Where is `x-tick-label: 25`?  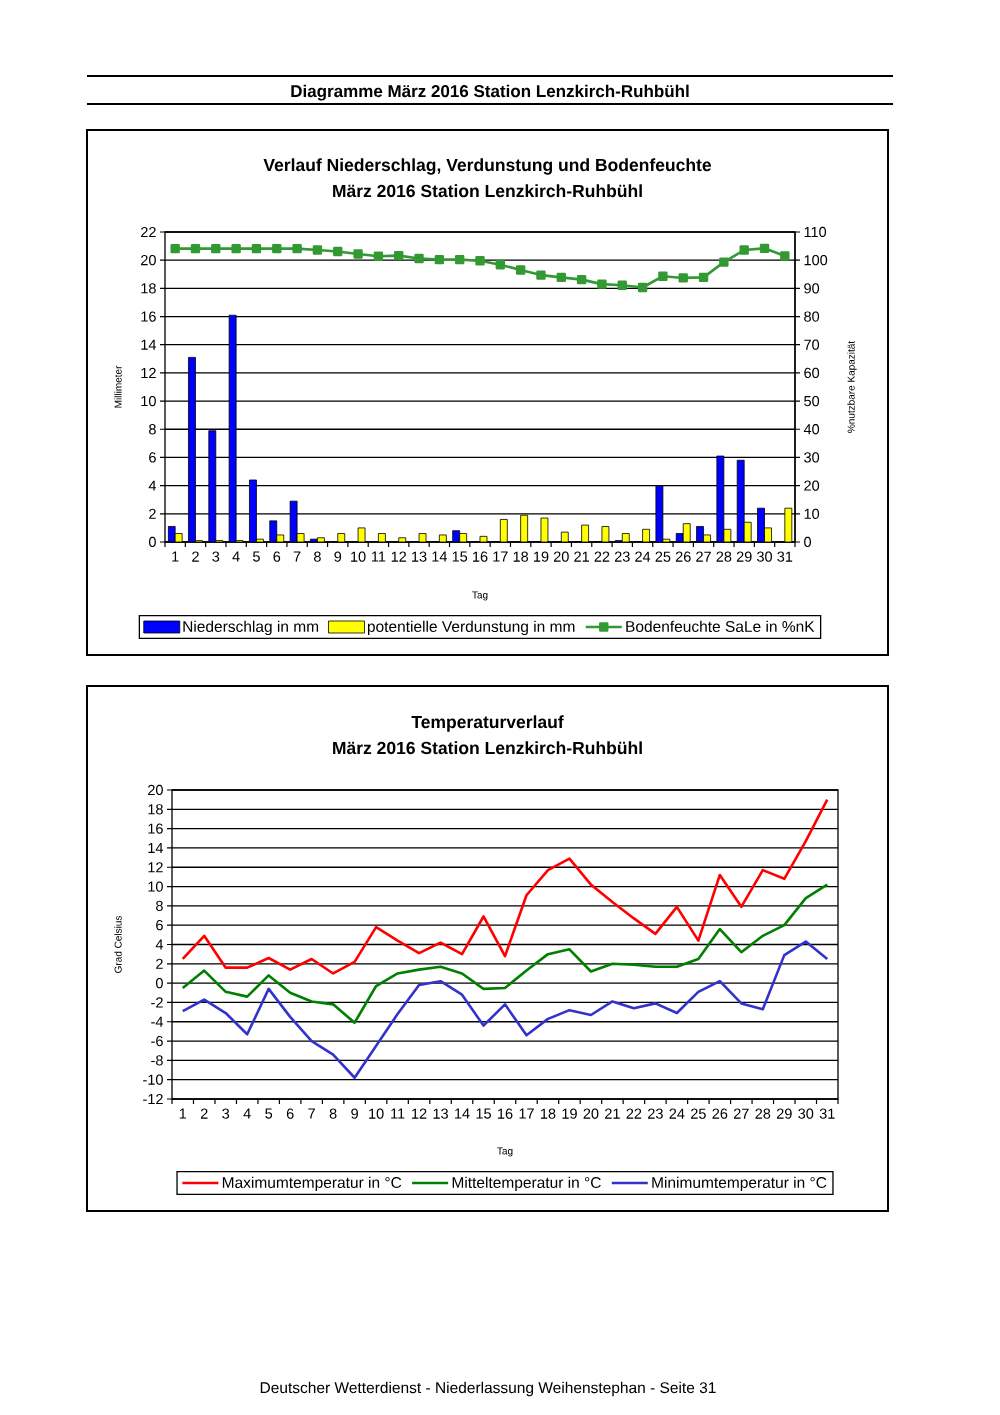 x-tick-label: 25 is located at coordinates (663, 556).